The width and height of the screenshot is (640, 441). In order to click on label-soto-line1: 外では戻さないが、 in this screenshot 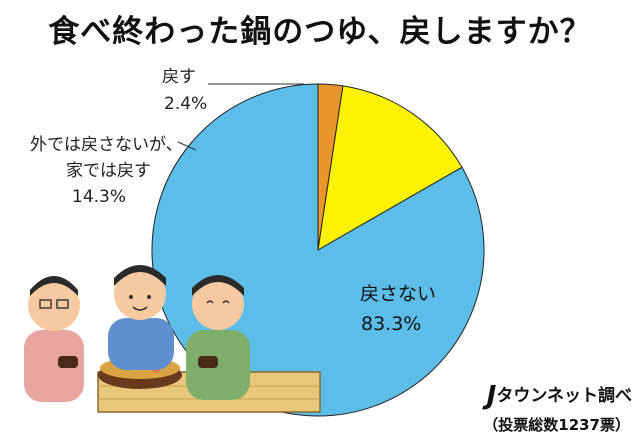, I will do `click(106, 145)`.